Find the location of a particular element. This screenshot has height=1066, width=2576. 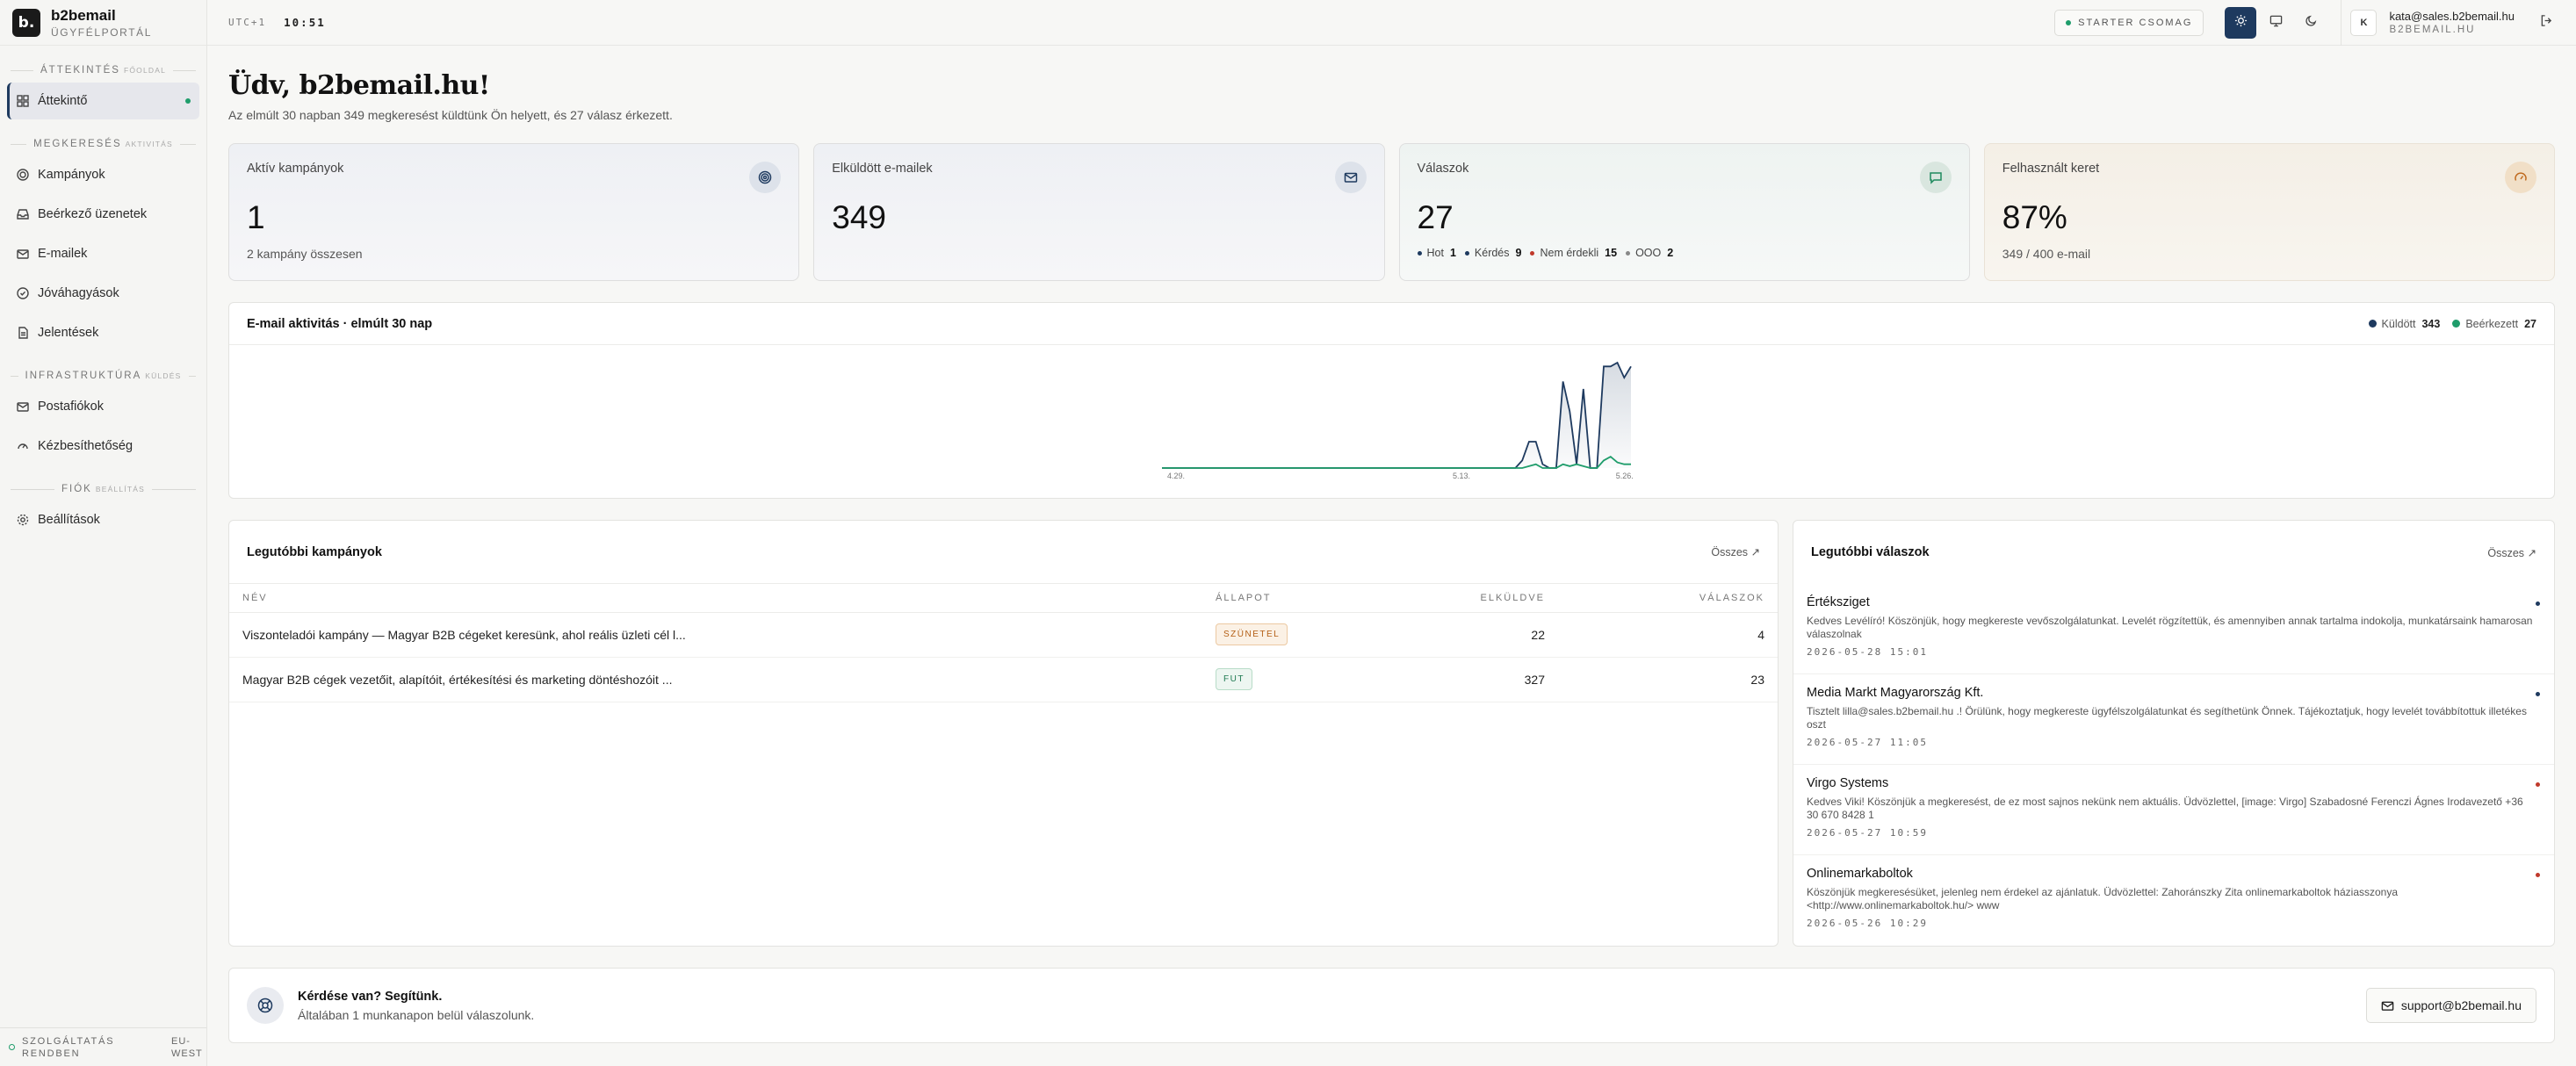

sidebar-item-deliverability: Kézbesíthetőség is located at coordinates (103, 446).